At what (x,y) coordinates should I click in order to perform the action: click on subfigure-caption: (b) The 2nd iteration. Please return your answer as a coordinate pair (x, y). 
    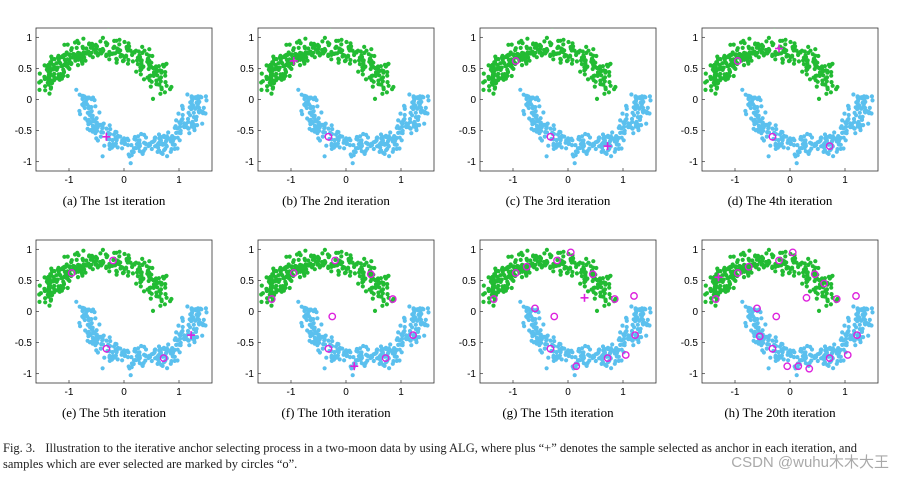
    Looking at the image, I should click on (336, 200).